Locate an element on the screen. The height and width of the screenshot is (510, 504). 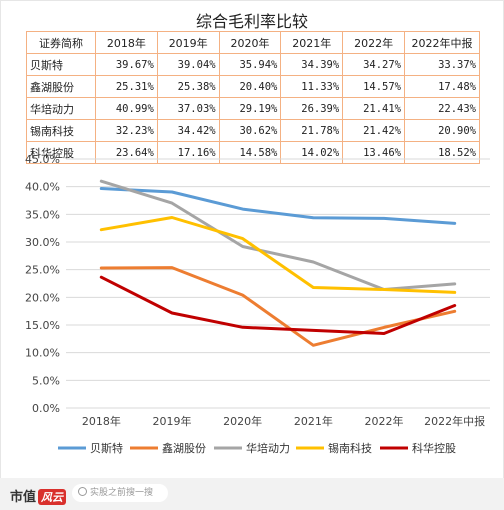
table-row-name: 锡南科技 is located at coordinates (61, 130).